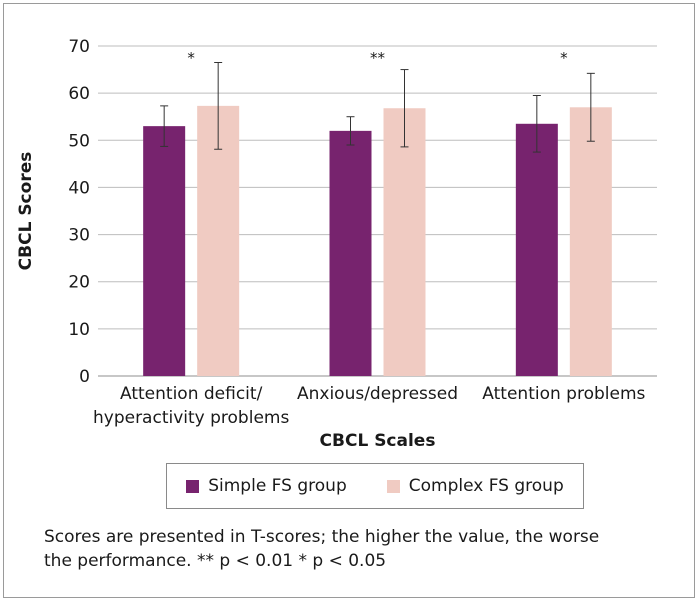  Describe the element at coordinates (191, 418) in the screenshot. I see `x-tick-label: hyperactivity problems` at that location.